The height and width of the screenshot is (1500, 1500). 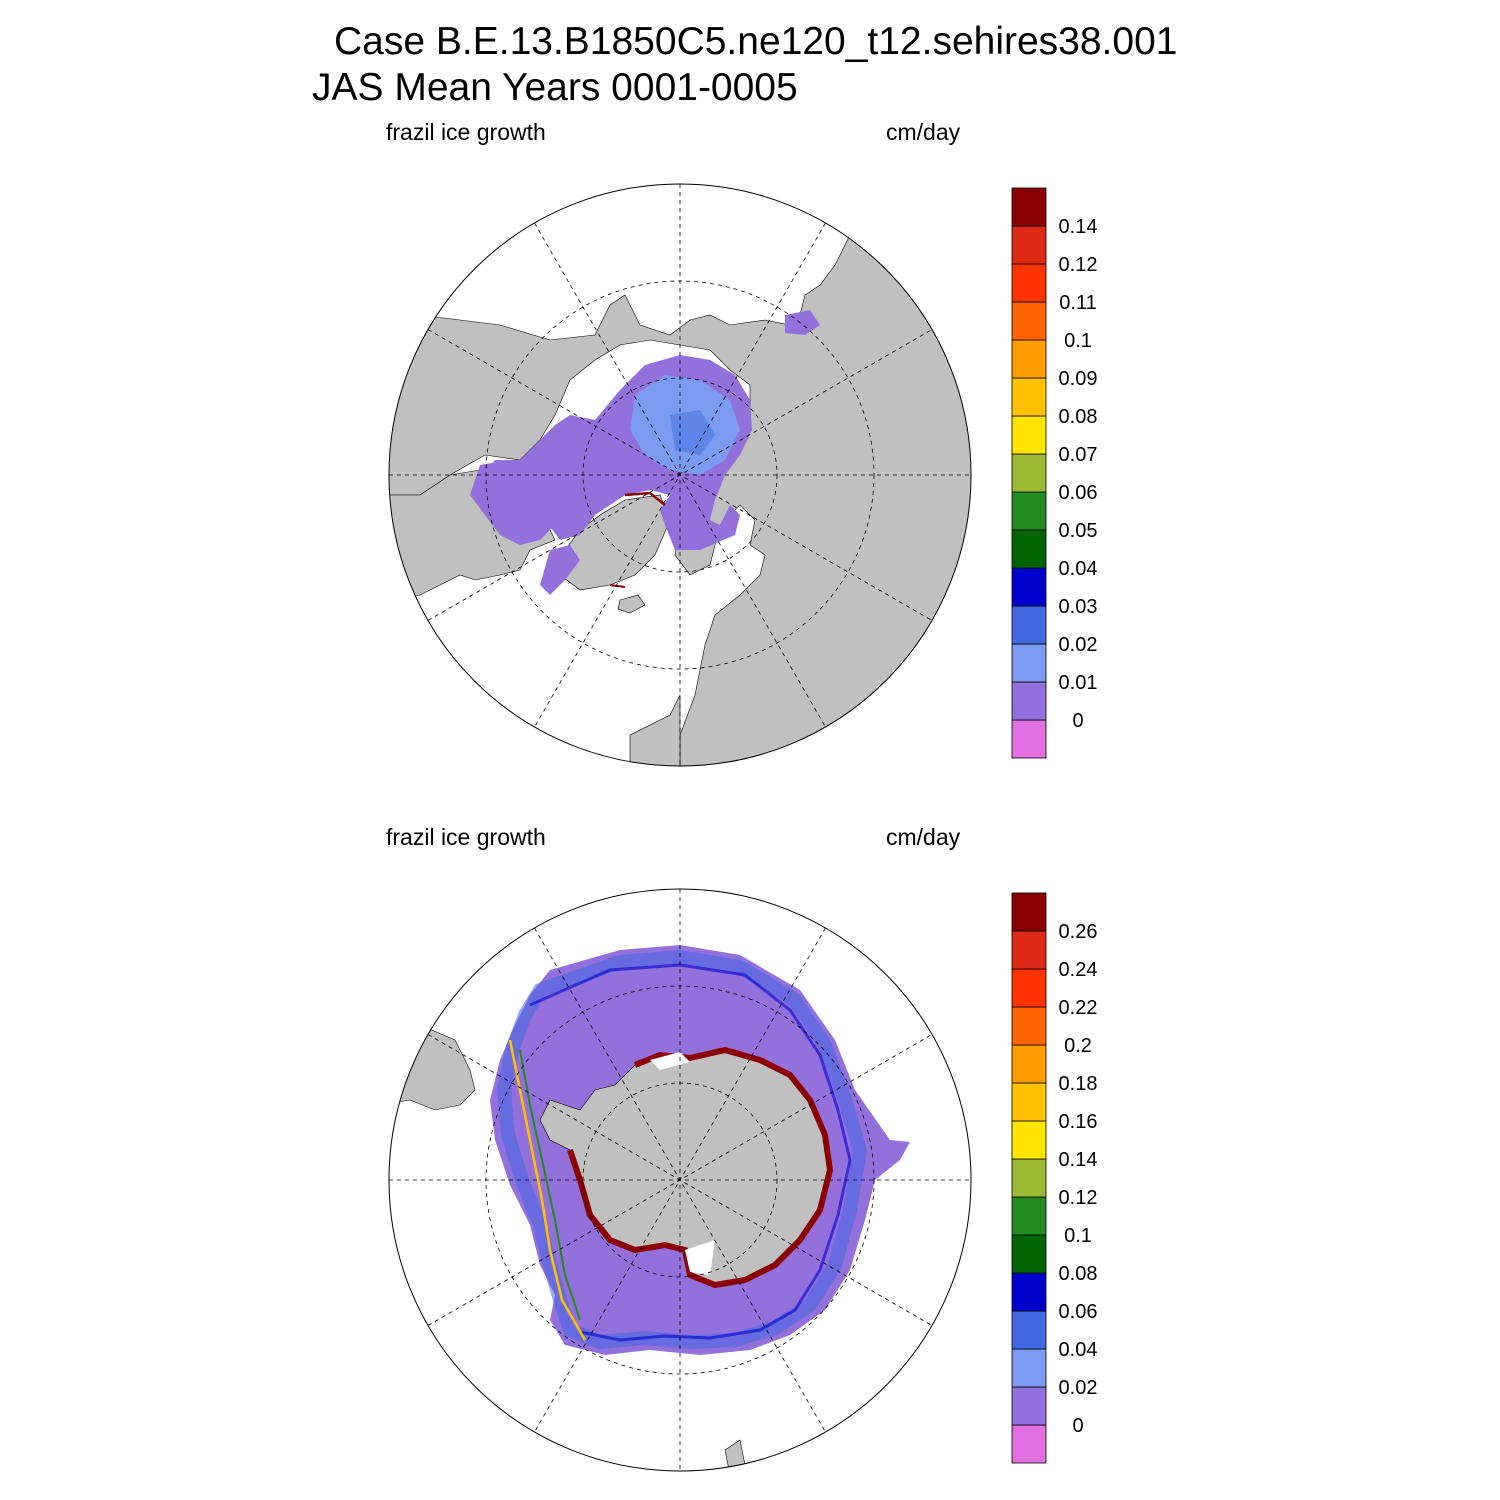 What do you see at coordinates (700, 1167) in the screenshot?
I see `antarctic-coastal-frazil` at bounding box center [700, 1167].